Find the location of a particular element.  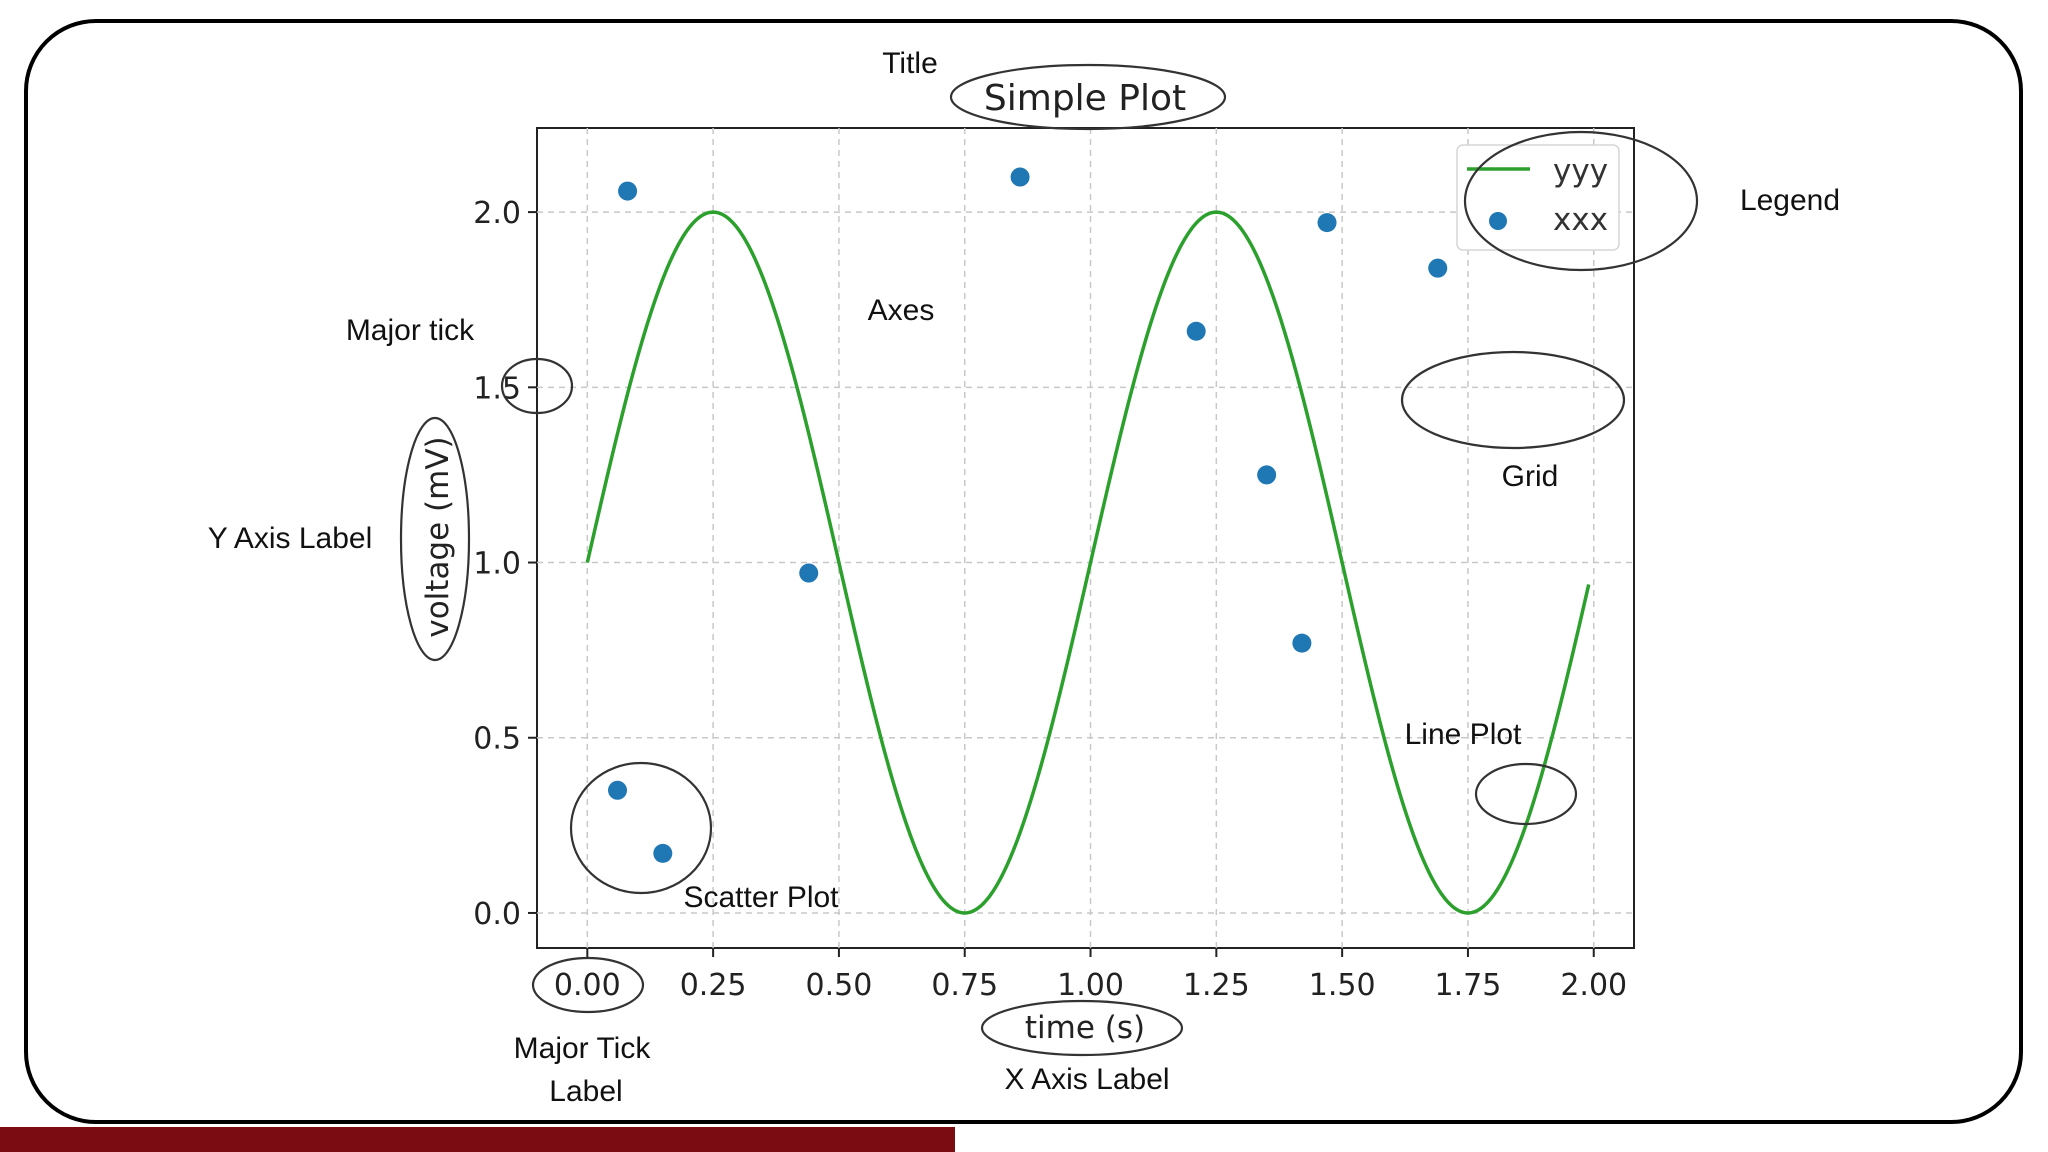

x-tick-label: 1.25 is located at coordinates (1216, 985).